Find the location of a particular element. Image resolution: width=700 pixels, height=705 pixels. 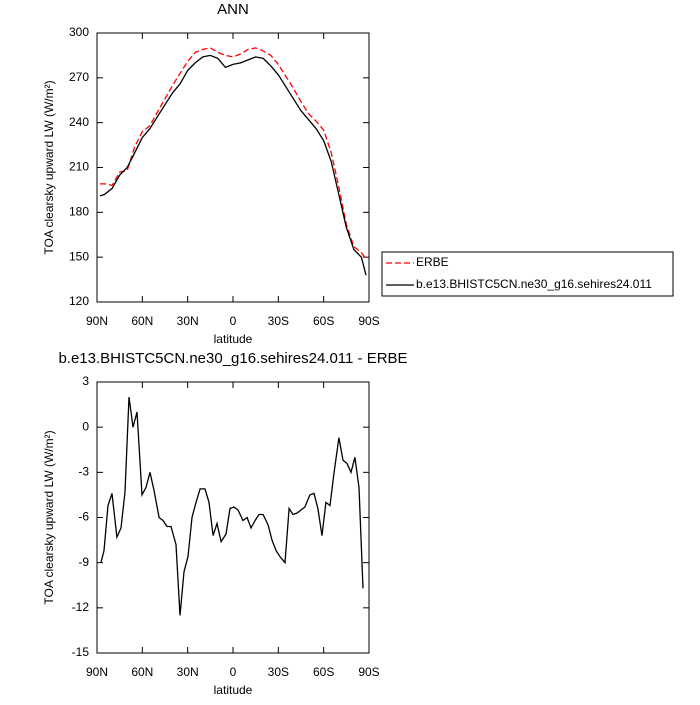

y-tick-label: 180 is located at coordinates (79, 212).